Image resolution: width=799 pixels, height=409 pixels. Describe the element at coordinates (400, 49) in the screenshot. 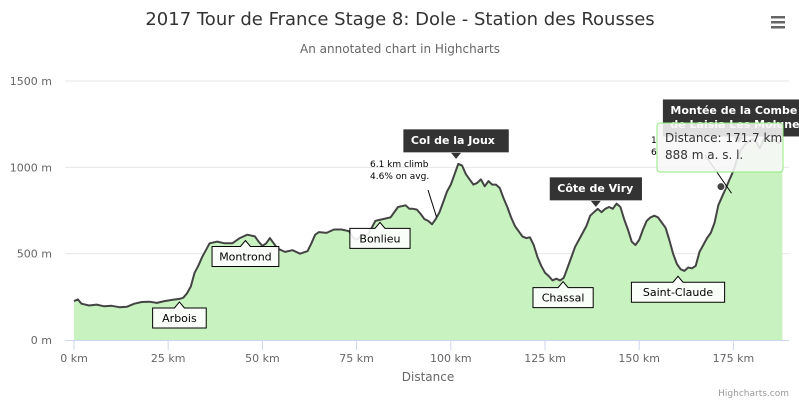

I see `chart-subtitle: An annotated chart in Highcharts` at that location.